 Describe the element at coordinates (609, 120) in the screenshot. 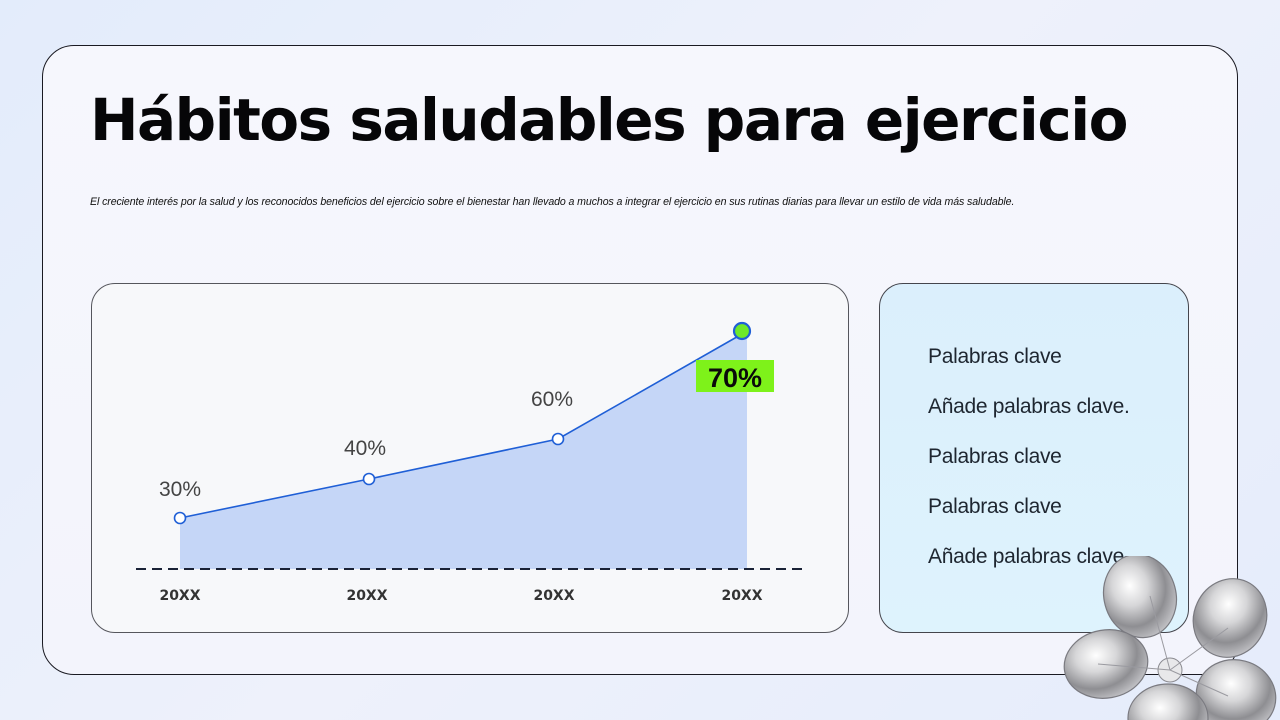

I see `page-title: Hábitos saludables para ejercicio` at that location.